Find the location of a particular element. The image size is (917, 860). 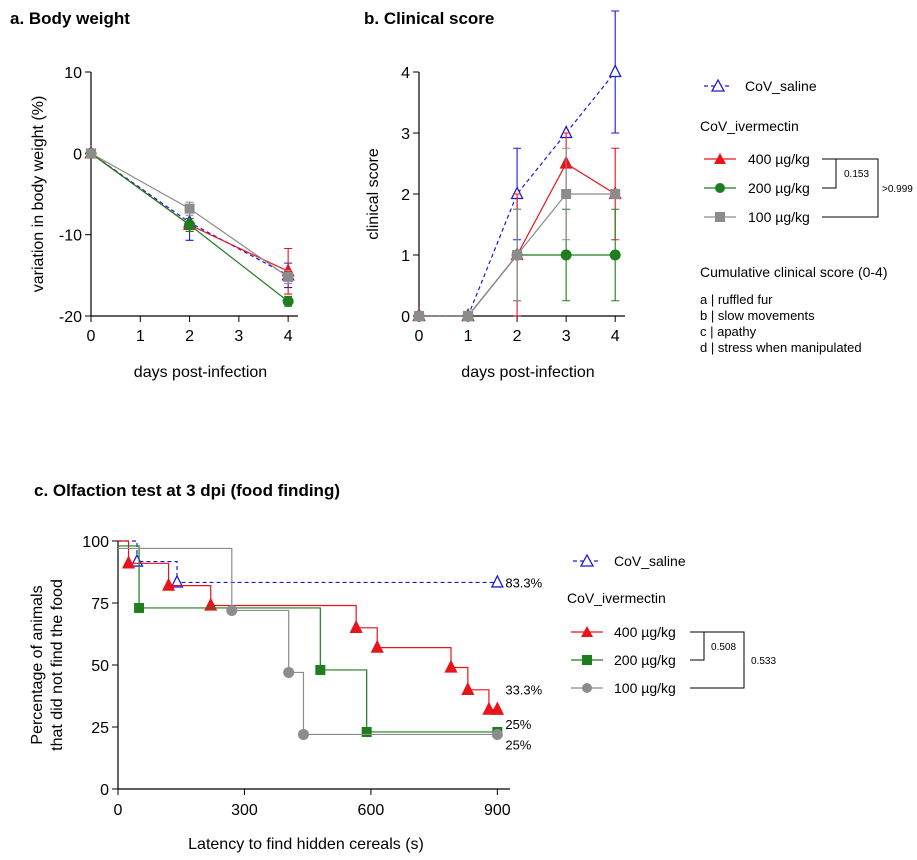

score-legend-title: Cumulative clinical score (0-4) is located at coordinates (794, 272).